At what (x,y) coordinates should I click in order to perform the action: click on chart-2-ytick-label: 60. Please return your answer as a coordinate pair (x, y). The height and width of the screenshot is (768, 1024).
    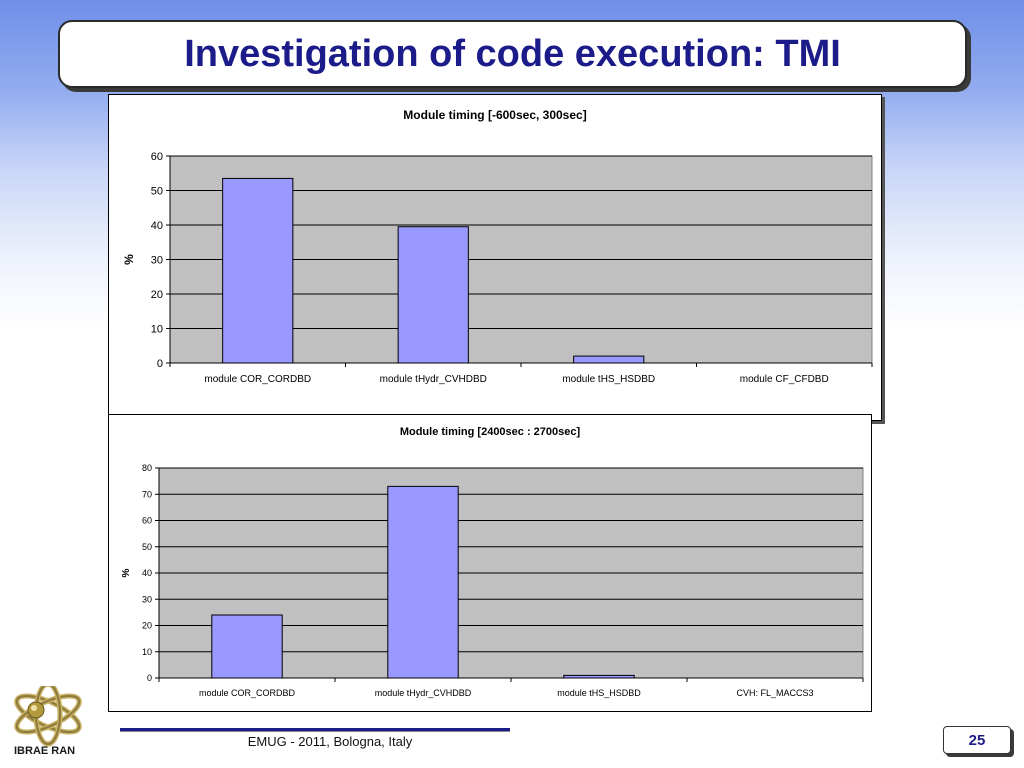
    Looking at the image, I should click on (147, 521).